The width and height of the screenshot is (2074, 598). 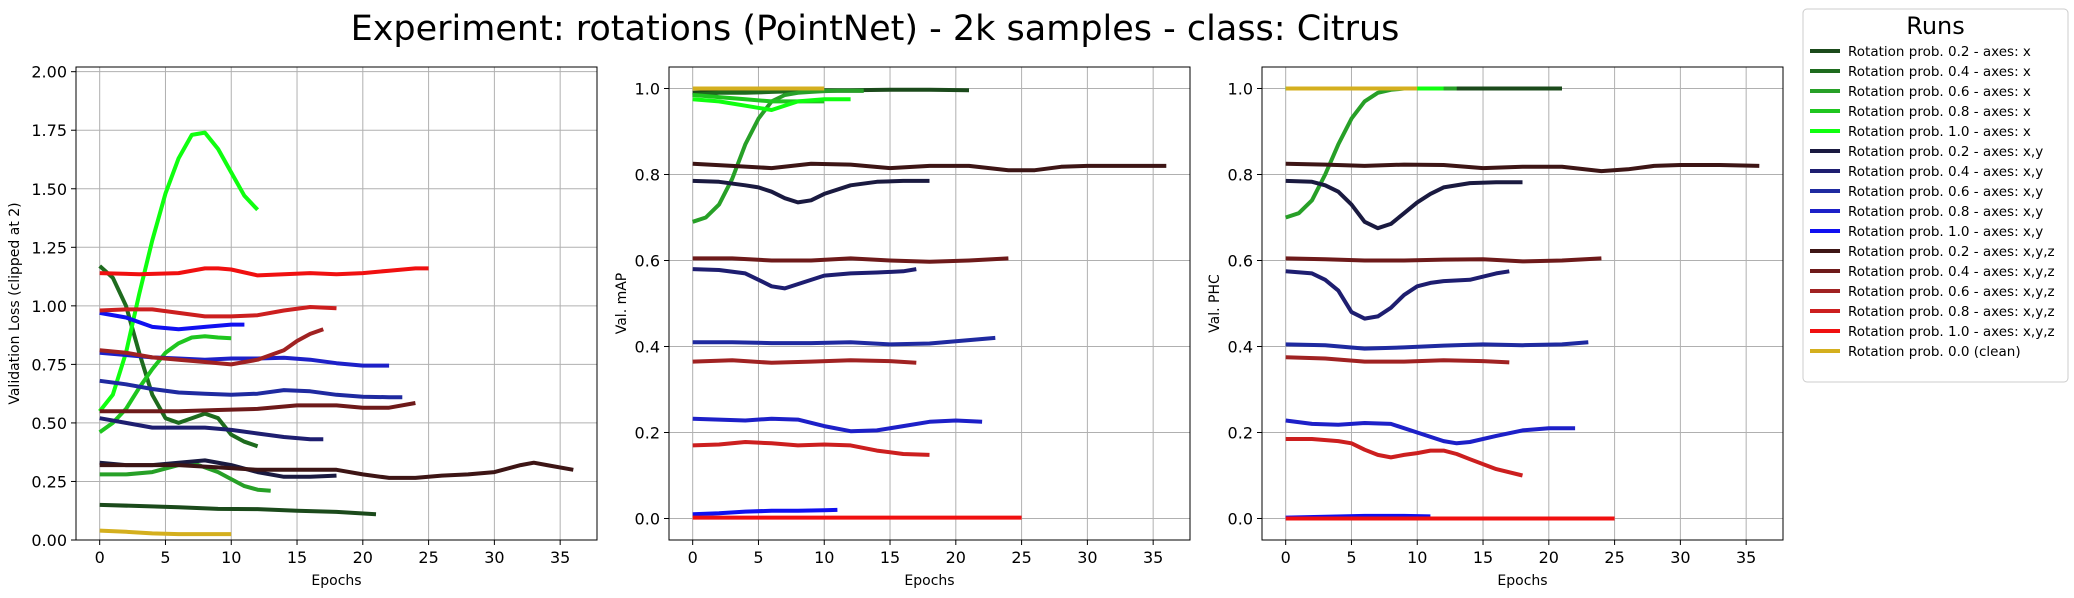 I want to click on legend-label: Rotation prob. 0.4 - axes: x,y,z, so click(x=1951, y=272).